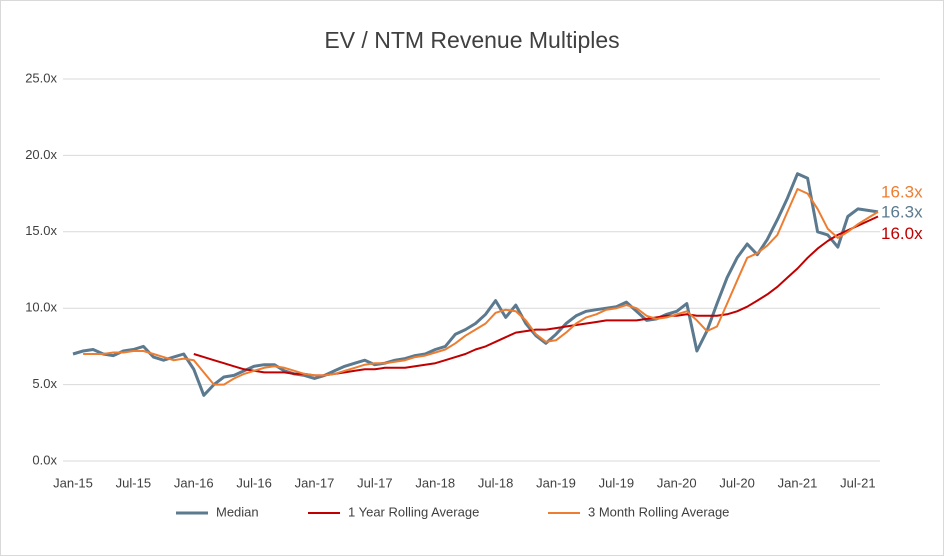  What do you see at coordinates (798, 482) in the screenshot?
I see `x-tick-label: Jan-21` at bounding box center [798, 482].